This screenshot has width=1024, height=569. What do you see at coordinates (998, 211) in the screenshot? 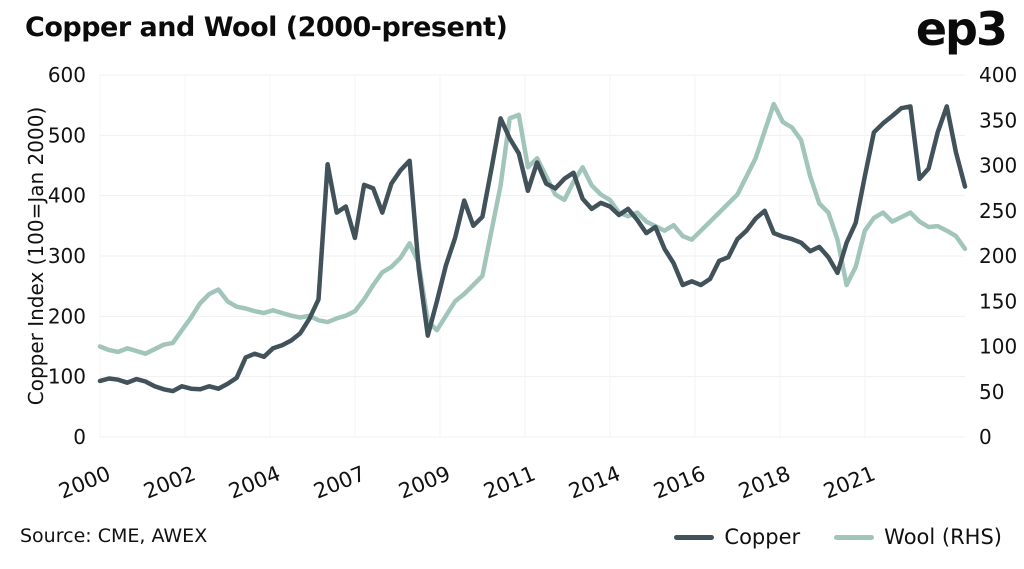
I see `right-axis-tick-label: 250` at bounding box center [998, 211].